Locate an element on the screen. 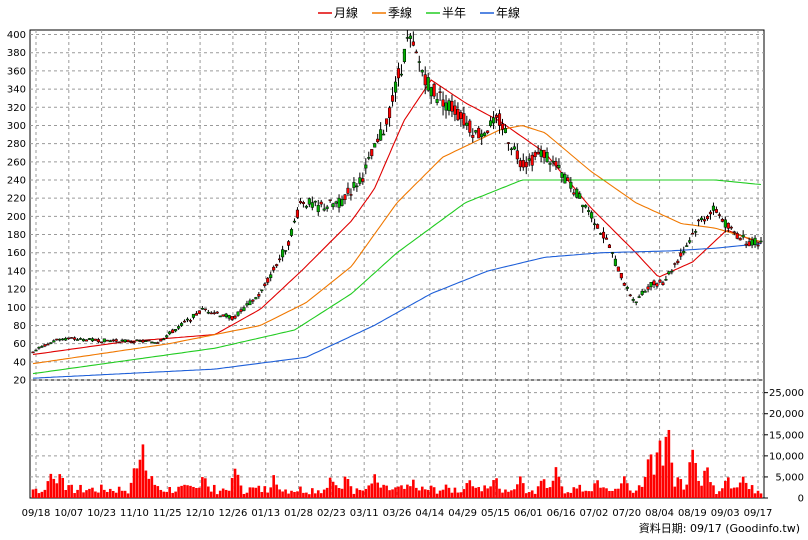  volume-tick-label: 10,000 is located at coordinates (786, 456).